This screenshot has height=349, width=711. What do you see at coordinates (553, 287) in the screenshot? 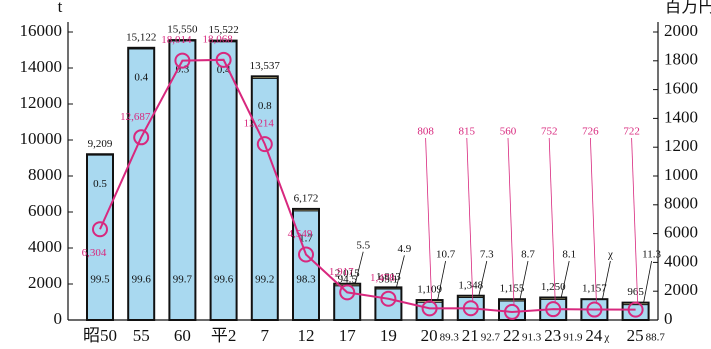
I see `total-label: 1,250` at bounding box center [553, 287].